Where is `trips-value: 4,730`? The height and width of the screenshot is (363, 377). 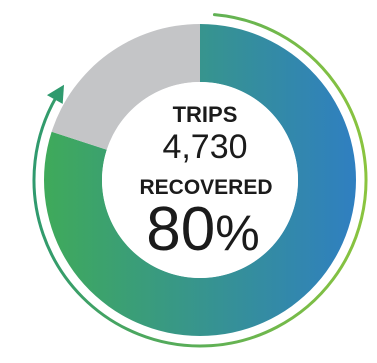
trips-value: 4,730 is located at coordinates (204, 147).